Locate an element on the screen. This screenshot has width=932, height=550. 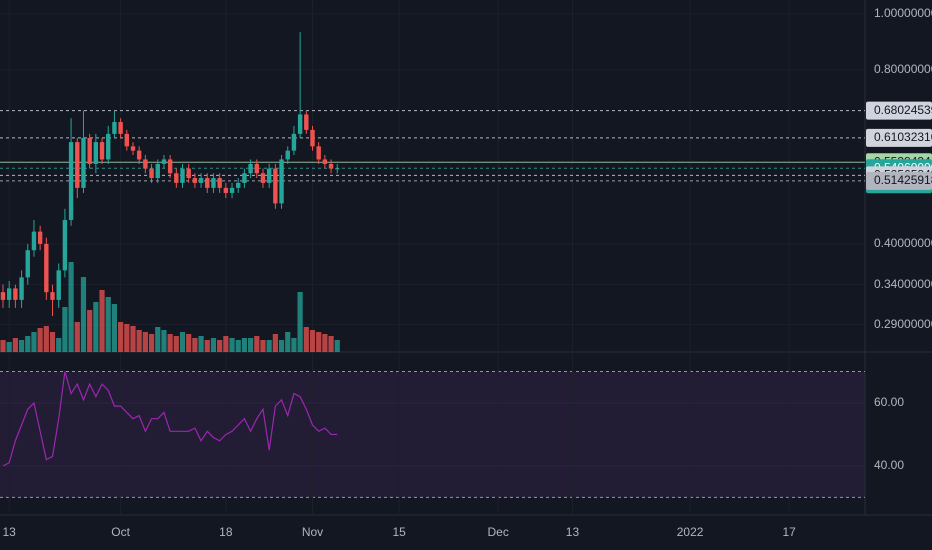
rsi-line is located at coordinates (170, 419).